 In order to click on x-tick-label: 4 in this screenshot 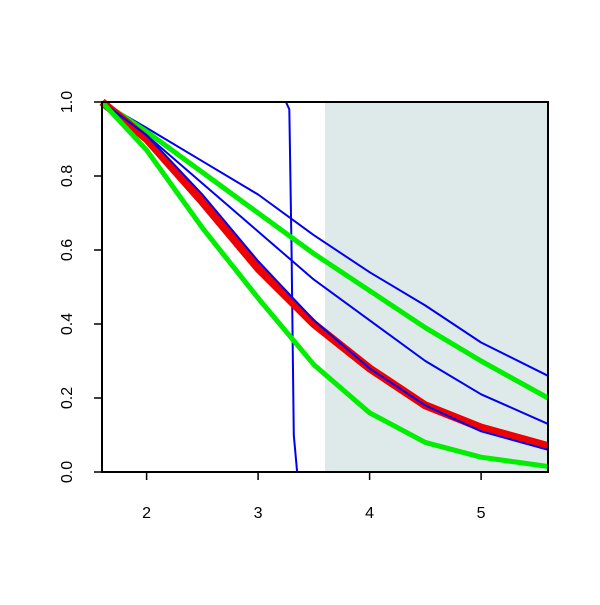, I will do `click(369, 513)`.